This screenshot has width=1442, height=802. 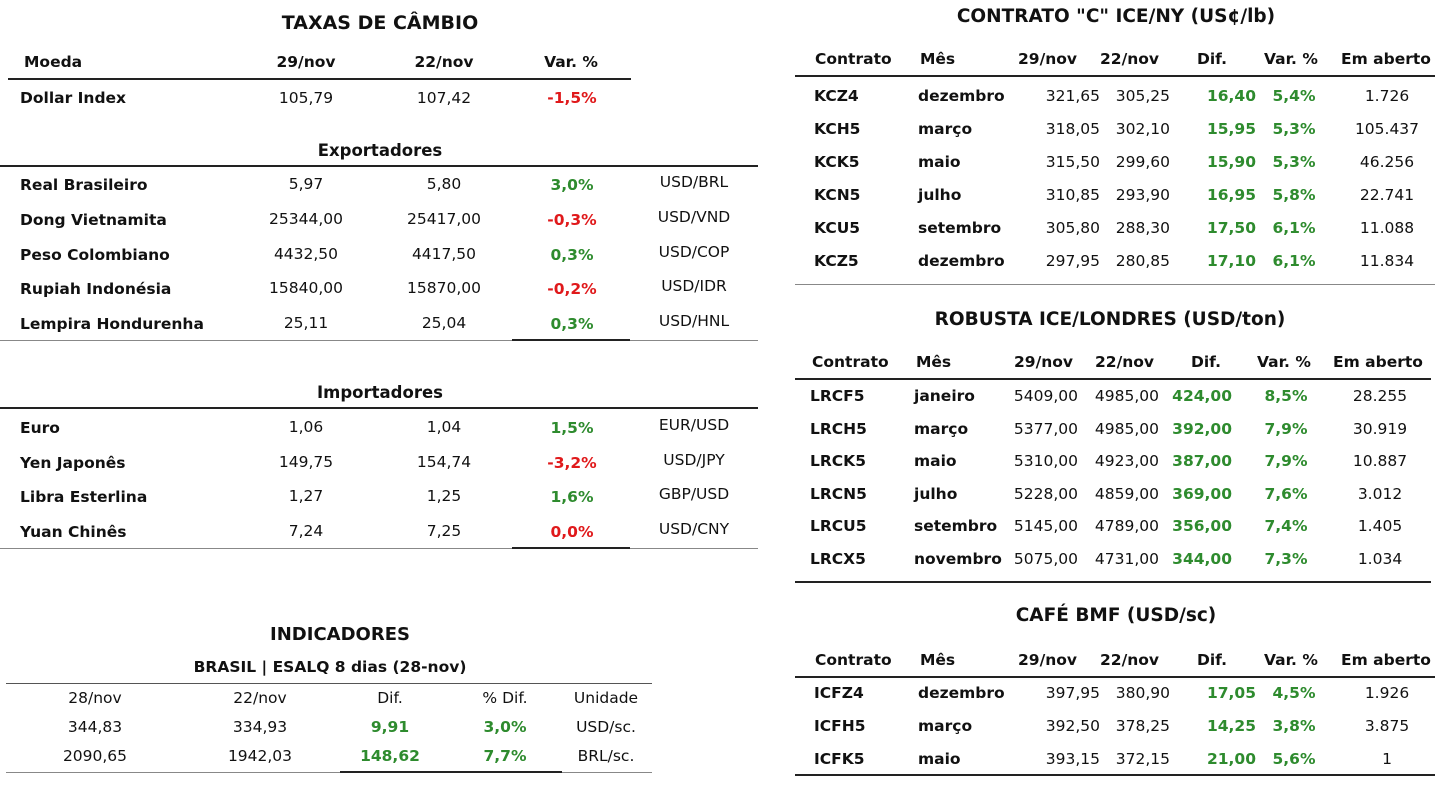 What do you see at coordinates (1380, 428) in the screenshot?
I see `robusta-row-open: 30.919` at bounding box center [1380, 428].